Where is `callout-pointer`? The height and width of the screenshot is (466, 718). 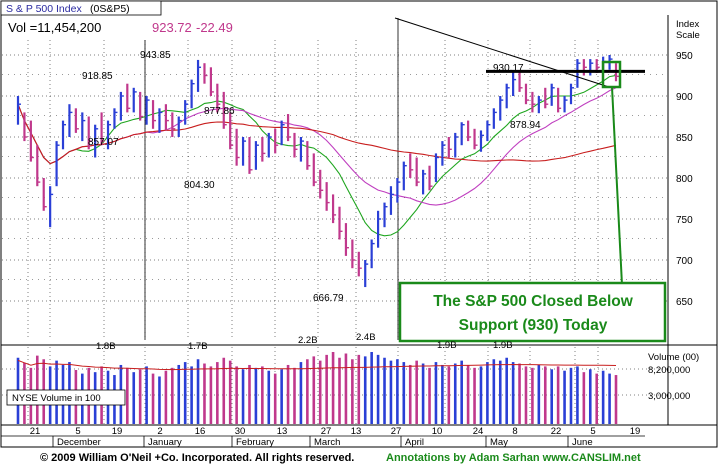
callout-pointer is located at coordinates (617, 186).